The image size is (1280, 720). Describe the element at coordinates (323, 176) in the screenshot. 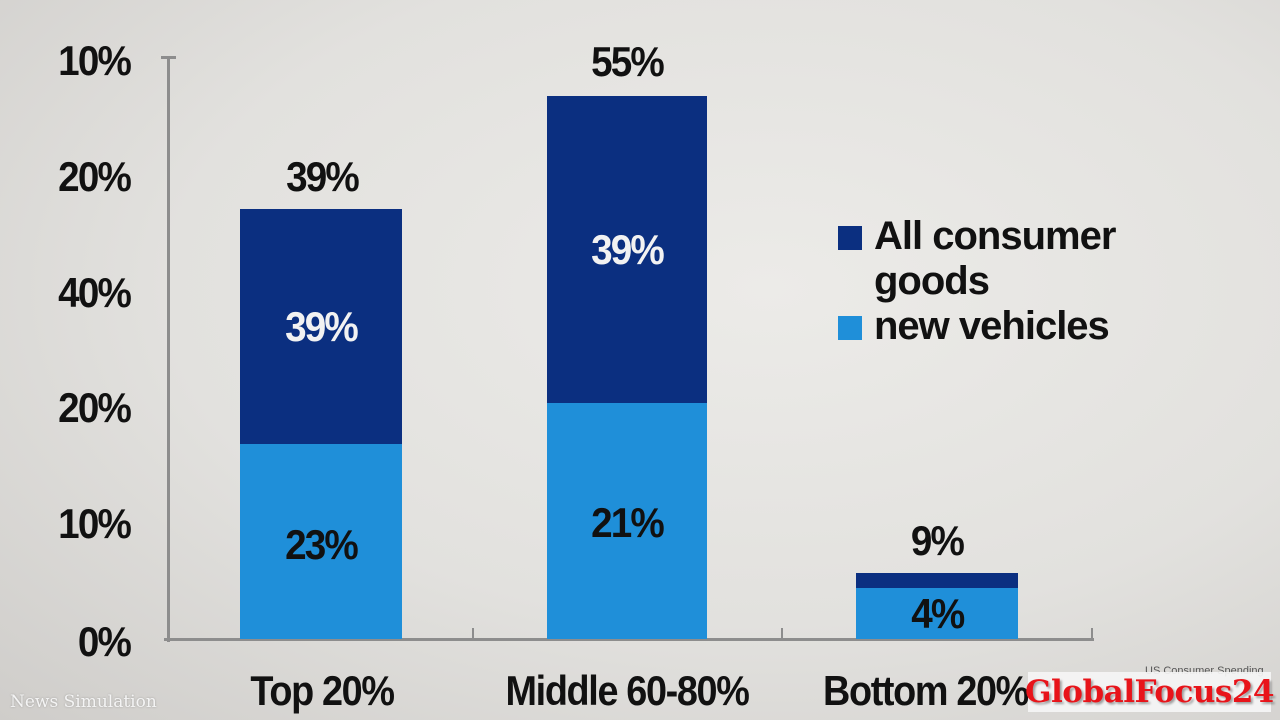

I see `bar-total-label: 39%` at that location.